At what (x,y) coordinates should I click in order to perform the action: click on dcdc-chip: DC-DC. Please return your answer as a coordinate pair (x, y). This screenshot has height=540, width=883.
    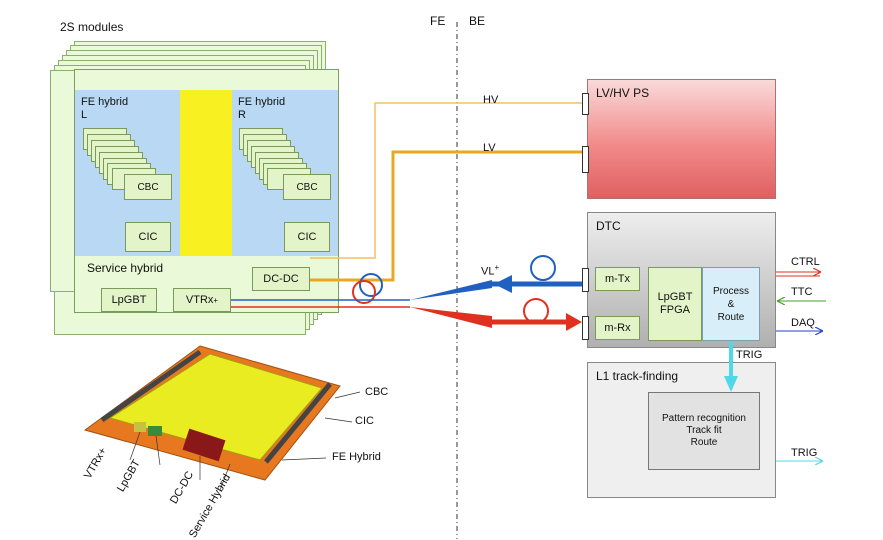
    Looking at the image, I should click on (281, 279).